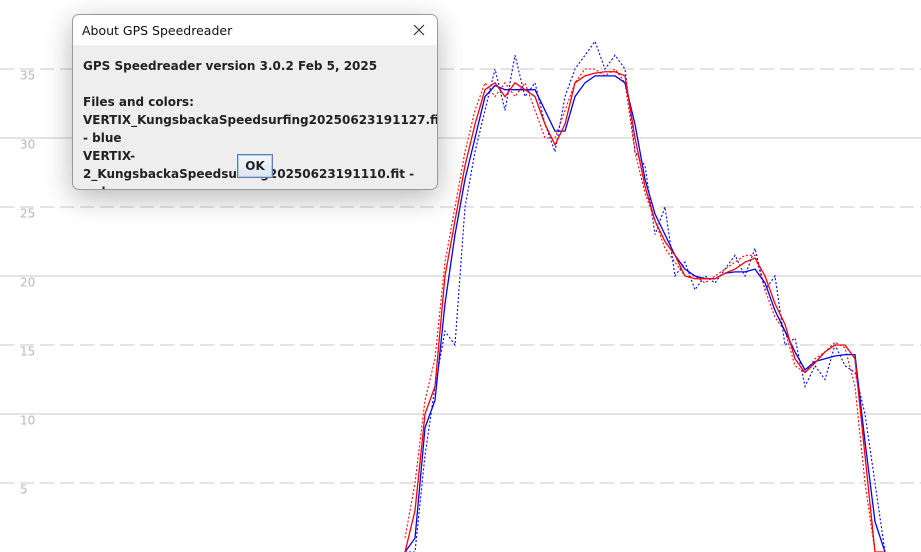 This screenshot has height=552, width=921. I want to click on y-tick-label: 10, so click(27, 421).